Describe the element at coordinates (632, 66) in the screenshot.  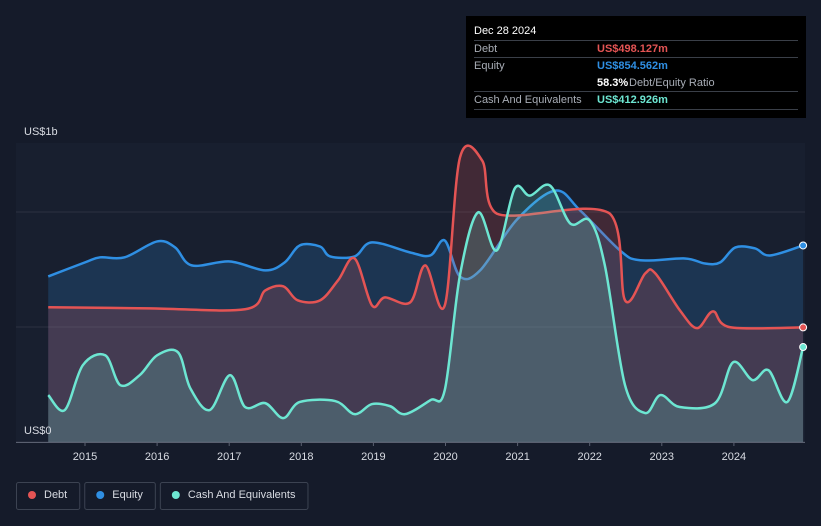
I see `tooltip-value: US$854.562m` at that location.